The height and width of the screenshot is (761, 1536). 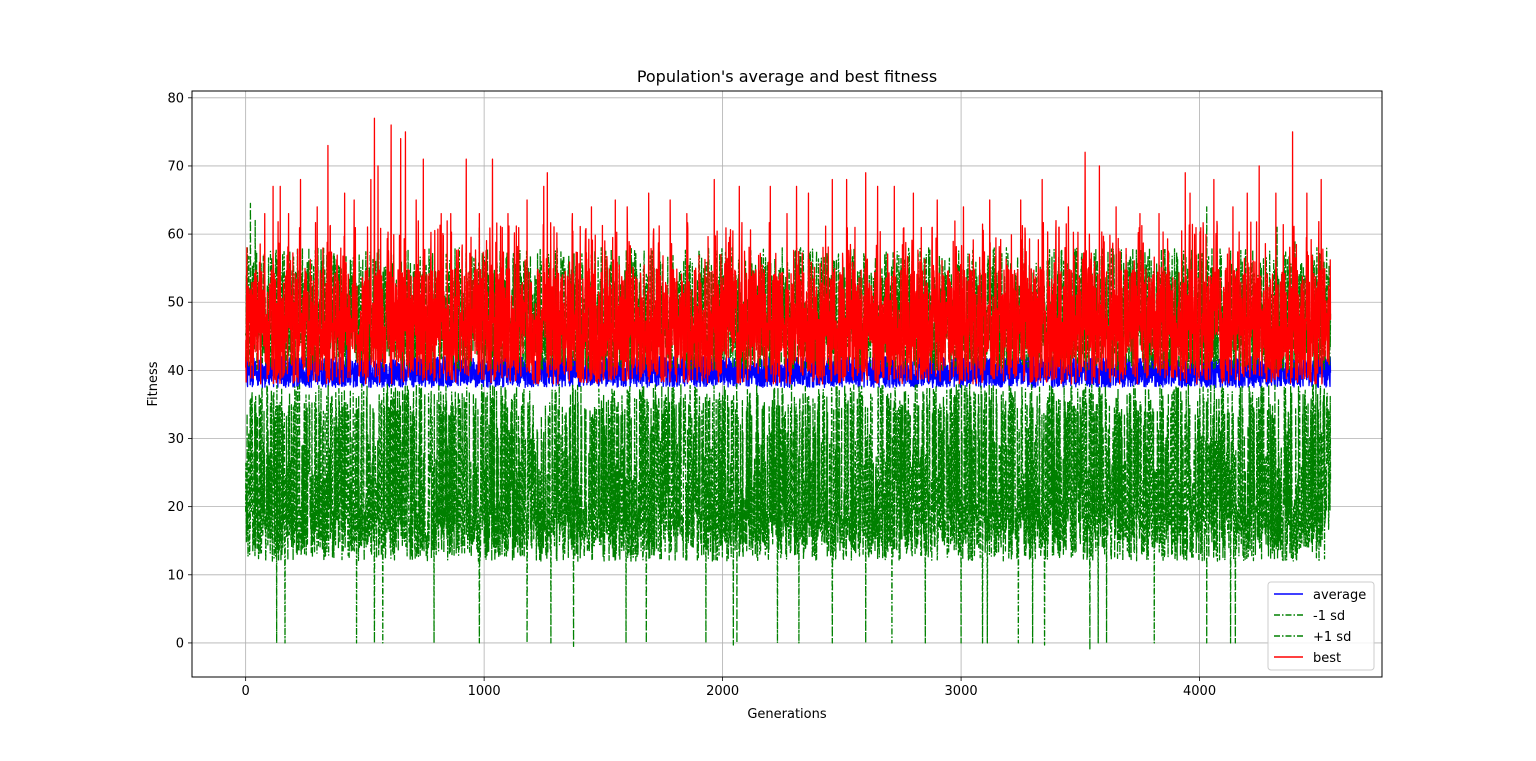 I want to click on y-tick-label: 0, so click(x=180, y=643).